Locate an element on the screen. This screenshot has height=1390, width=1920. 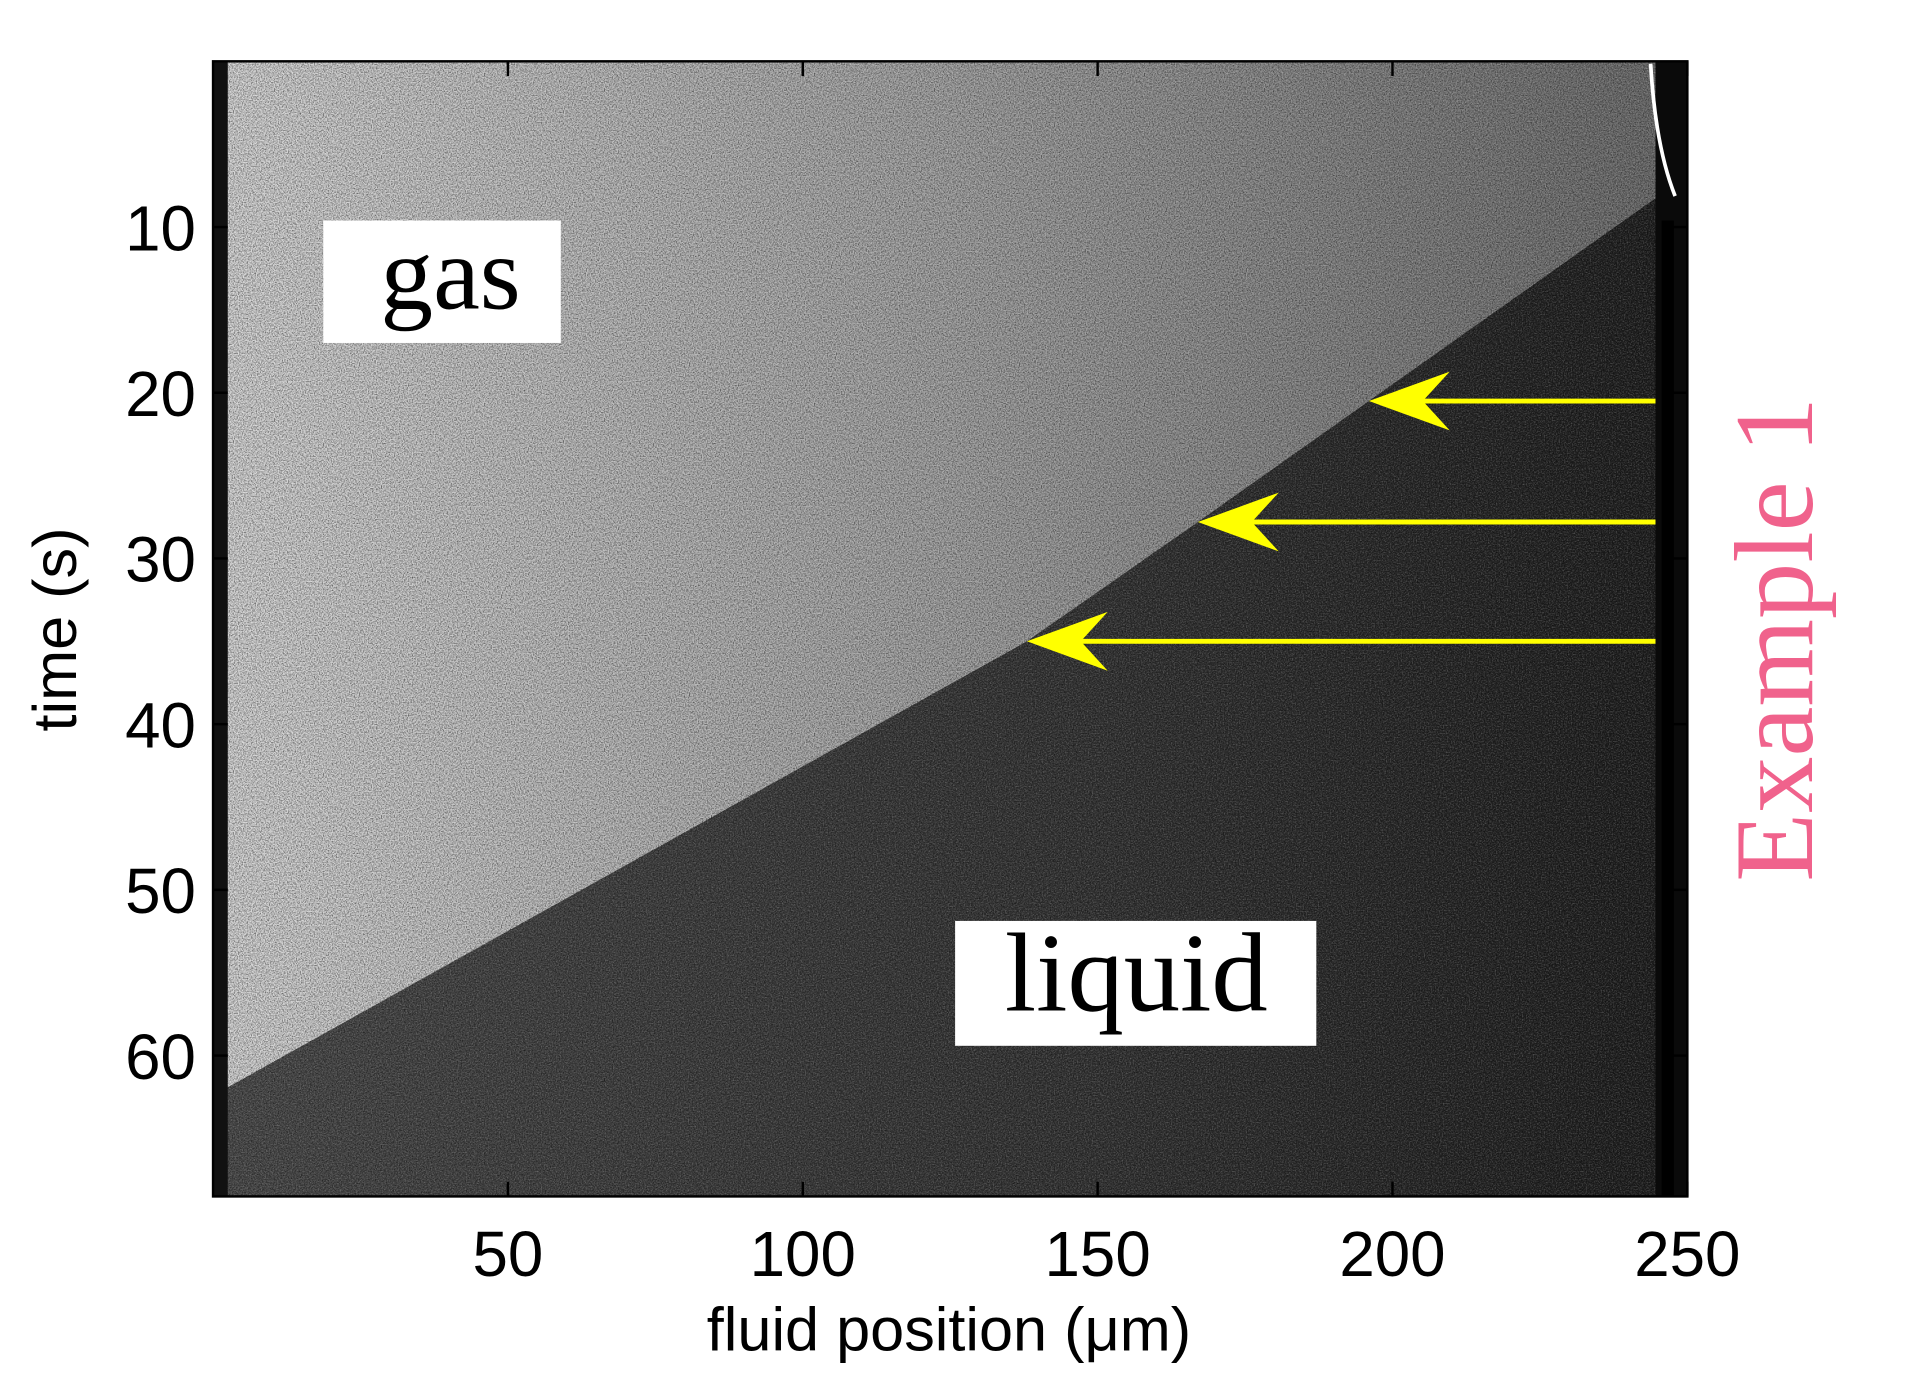
left-edge is located at coordinates (220, 629).